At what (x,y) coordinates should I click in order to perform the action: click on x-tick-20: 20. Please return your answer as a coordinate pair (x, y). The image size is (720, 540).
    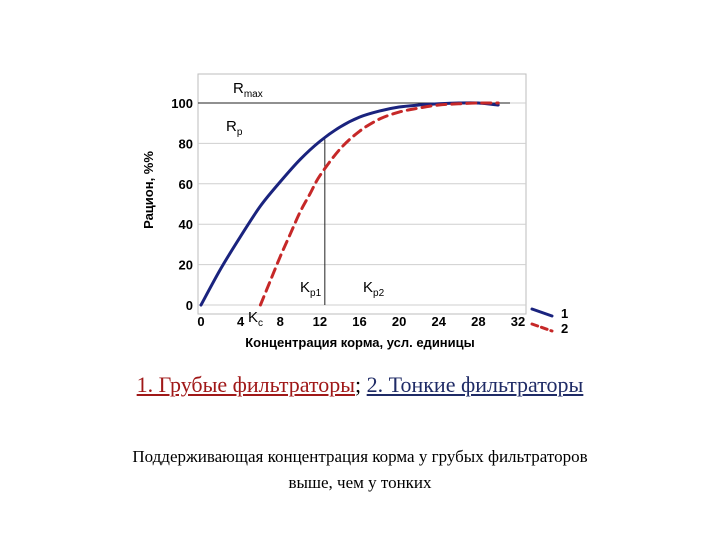
    Looking at the image, I should click on (399, 321).